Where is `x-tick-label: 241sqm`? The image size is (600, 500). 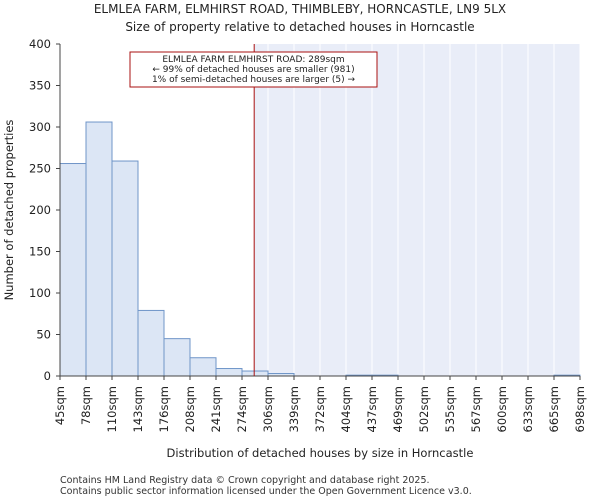
x-tick-label: 241sqm is located at coordinates (216, 409).